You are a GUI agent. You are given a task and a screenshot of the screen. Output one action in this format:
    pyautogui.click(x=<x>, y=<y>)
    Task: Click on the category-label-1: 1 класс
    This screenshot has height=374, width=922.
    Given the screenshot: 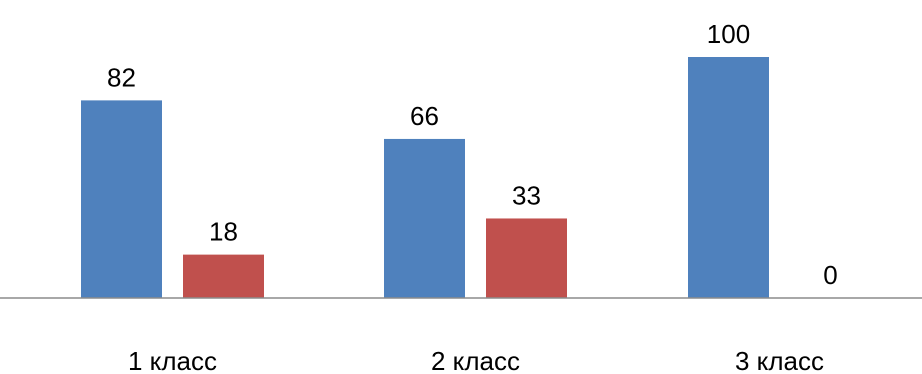 What is the action you would take?
    pyautogui.click(x=172, y=360)
    